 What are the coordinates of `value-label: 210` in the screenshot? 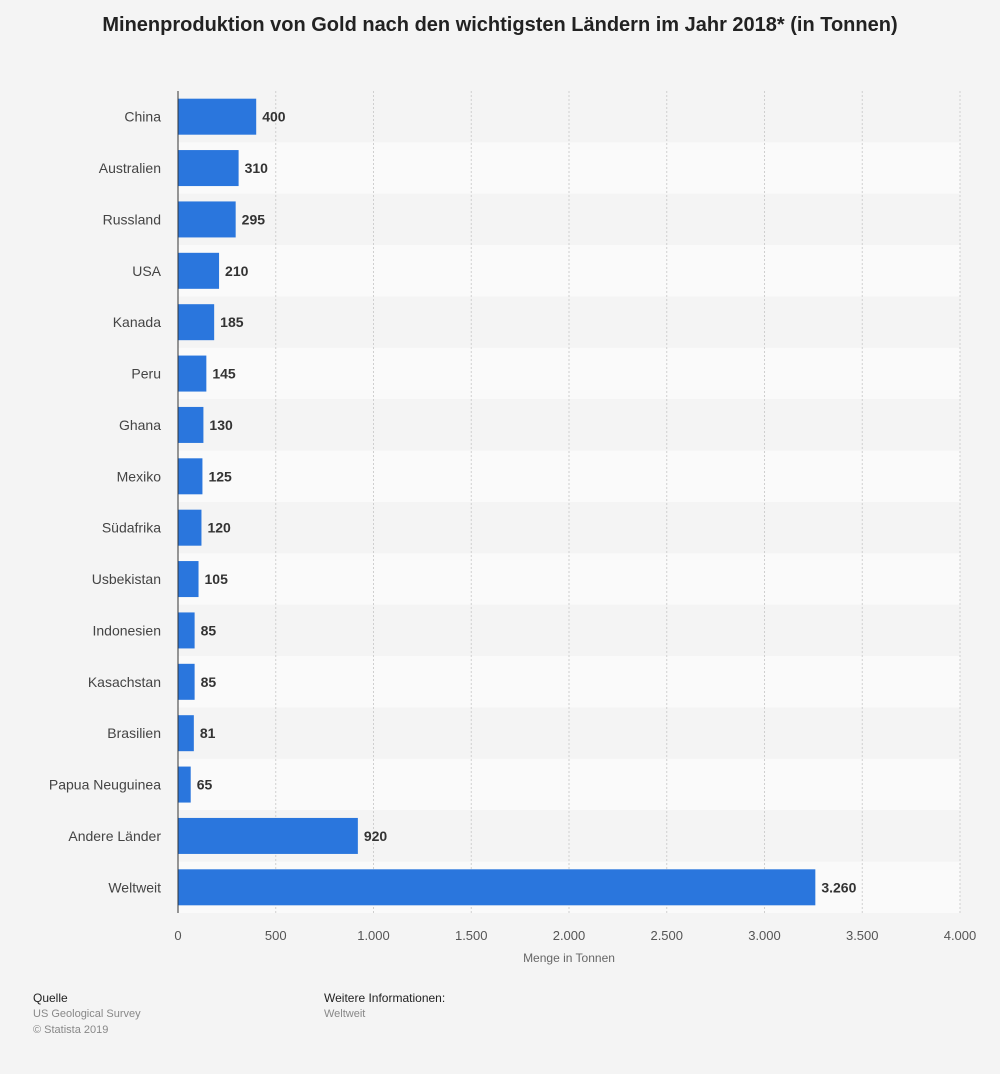 It's located at (237, 271).